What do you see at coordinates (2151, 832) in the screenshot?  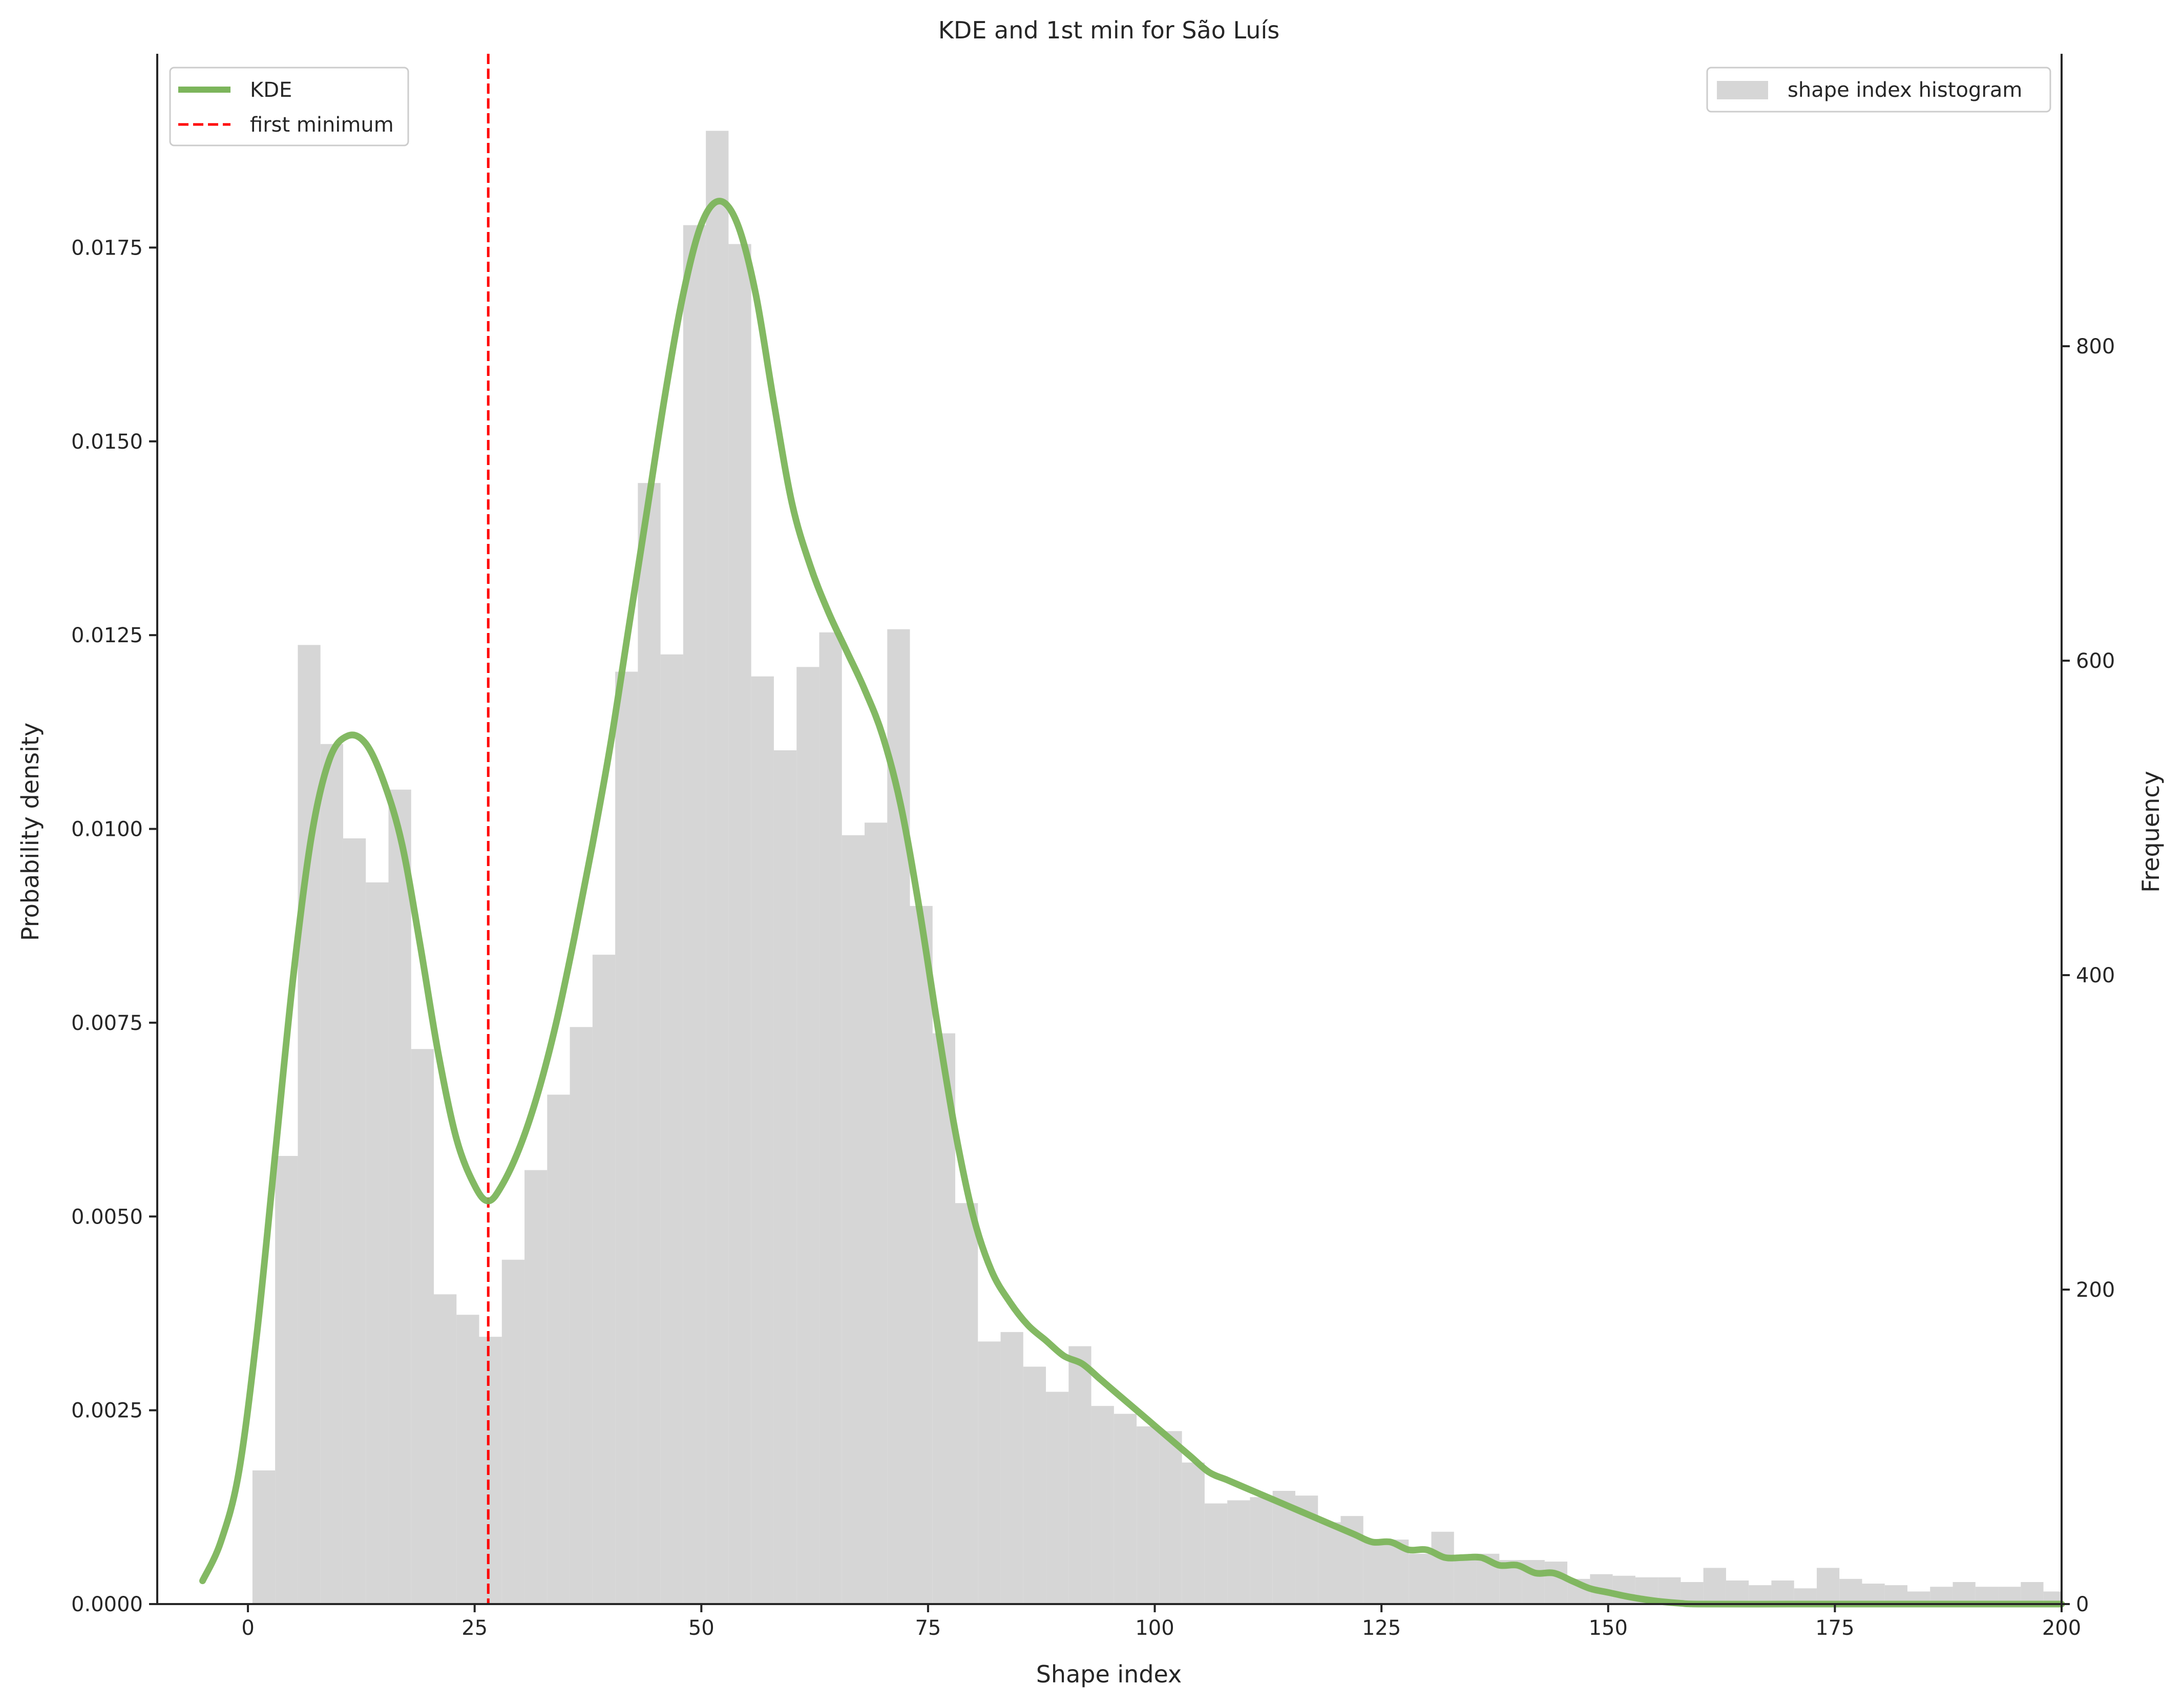 I see `y-axis-right-label: Frequency` at bounding box center [2151, 832].